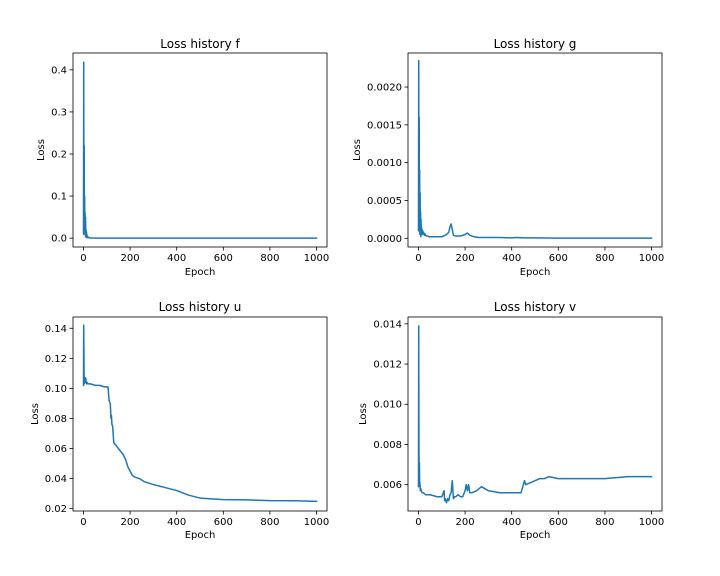 This screenshot has width=720, height=576. What do you see at coordinates (56, 479) in the screenshot?
I see `y-tick-label: 0.04` at bounding box center [56, 479].